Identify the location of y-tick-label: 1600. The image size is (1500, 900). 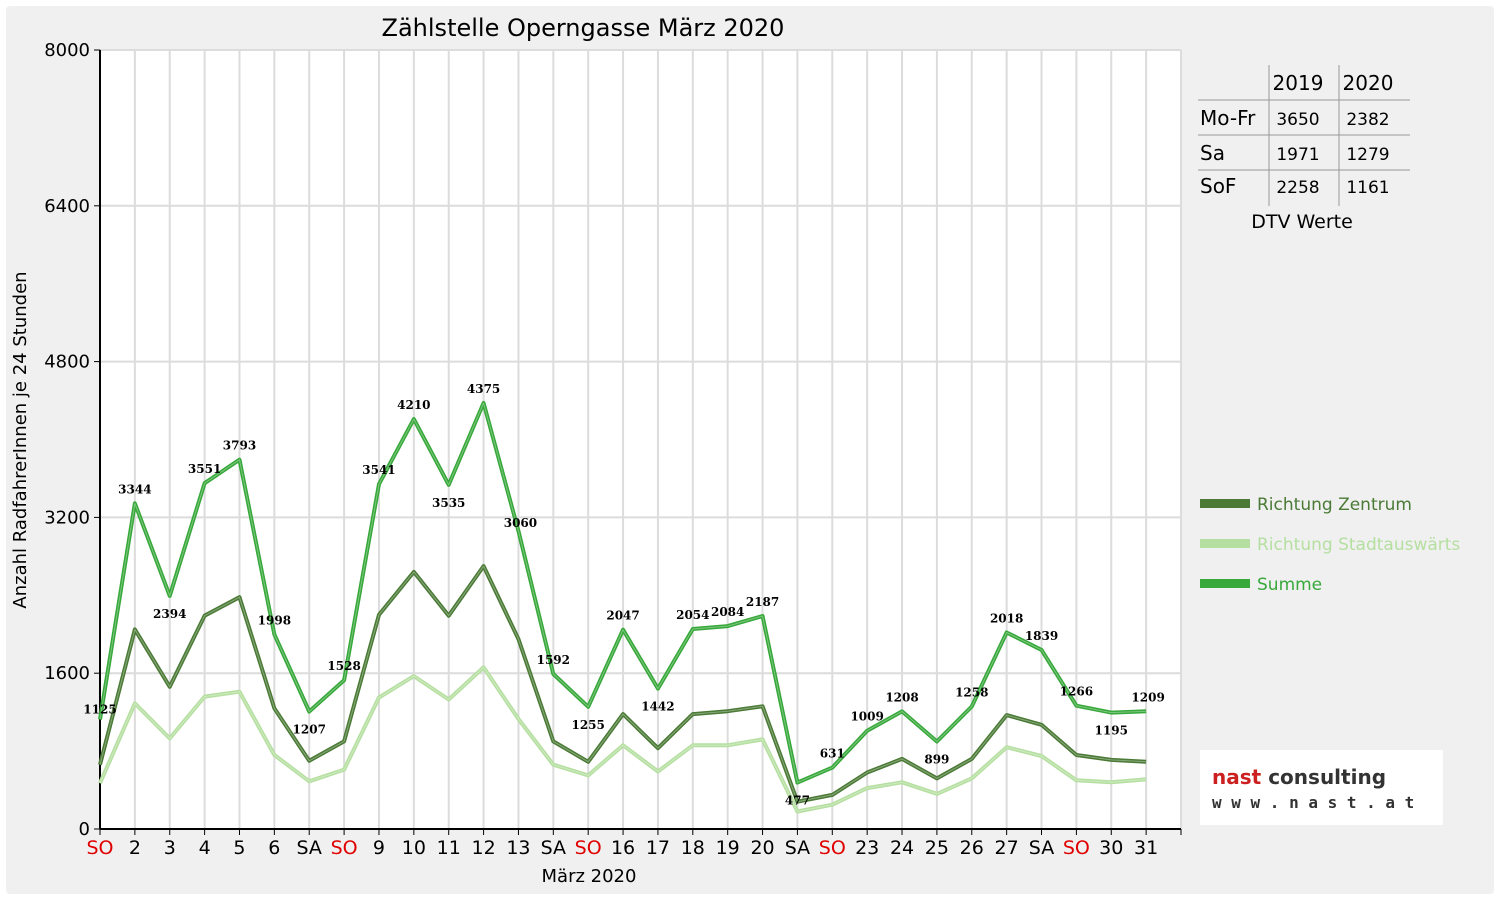
(67, 673).